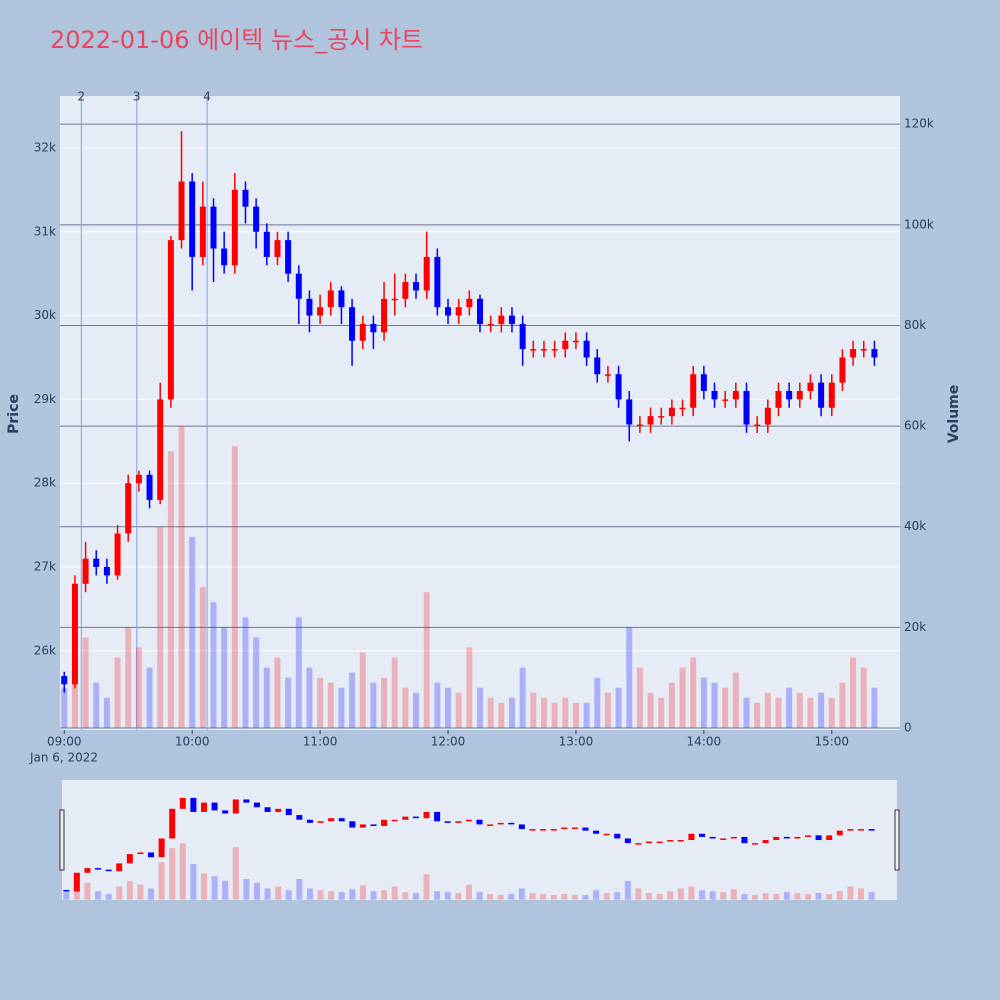 The height and width of the screenshot is (1000, 1000). Describe the element at coordinates (915, 526) in the screenshot. I see `y2-tick-label: 40k` at that location.